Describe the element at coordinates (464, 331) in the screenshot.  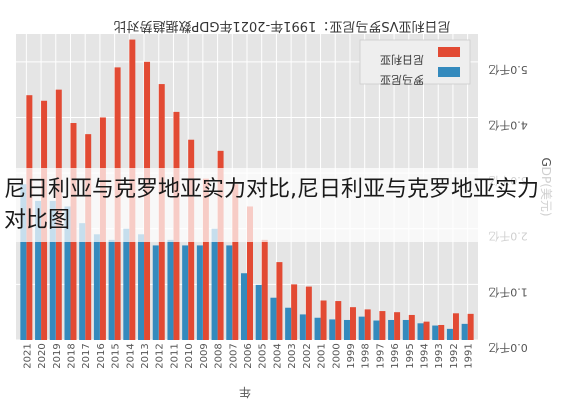
I see `bar-romania-1991` at that location.